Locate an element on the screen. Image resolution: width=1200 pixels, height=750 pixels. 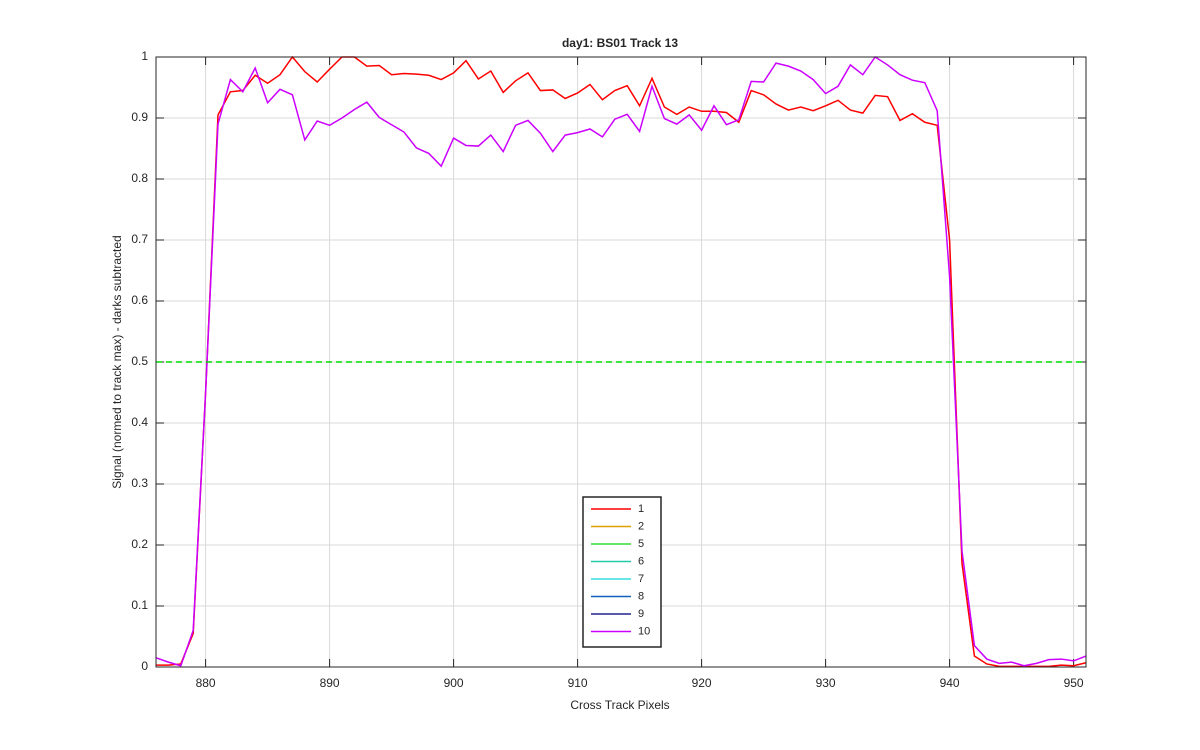
legend-label: 9 is located at coordinates (641, 614).